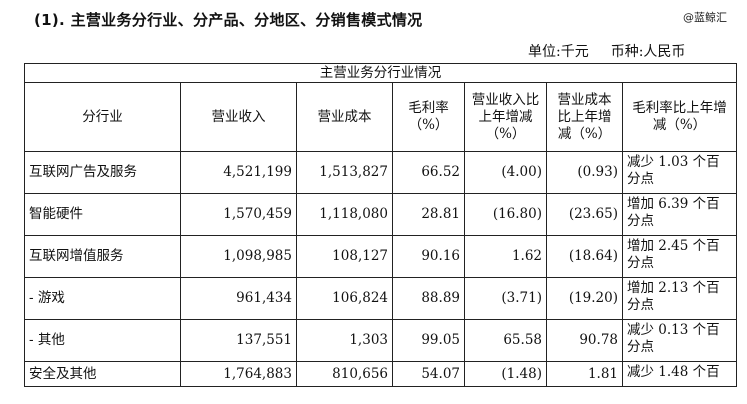 The height and width of the screenshot is (404, 747). I want to click on cost-cell: 1,118,080, so click(344, 214).